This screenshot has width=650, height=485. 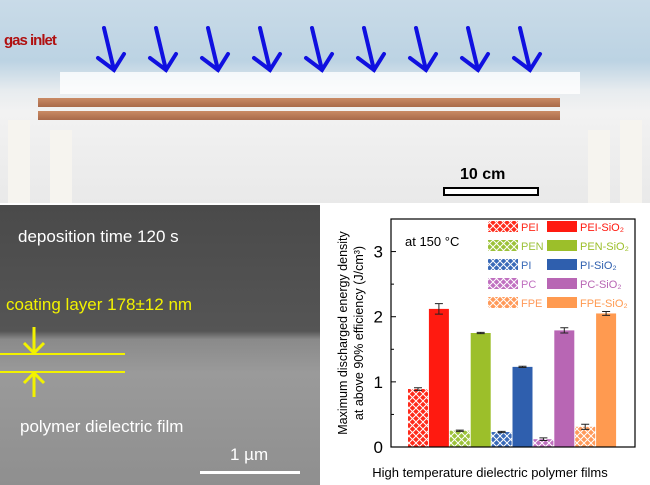 What do you see at coordinates (378, 447) in the screenshot?
I see `y-tick-label: 0` at bounding box center [378, 447].